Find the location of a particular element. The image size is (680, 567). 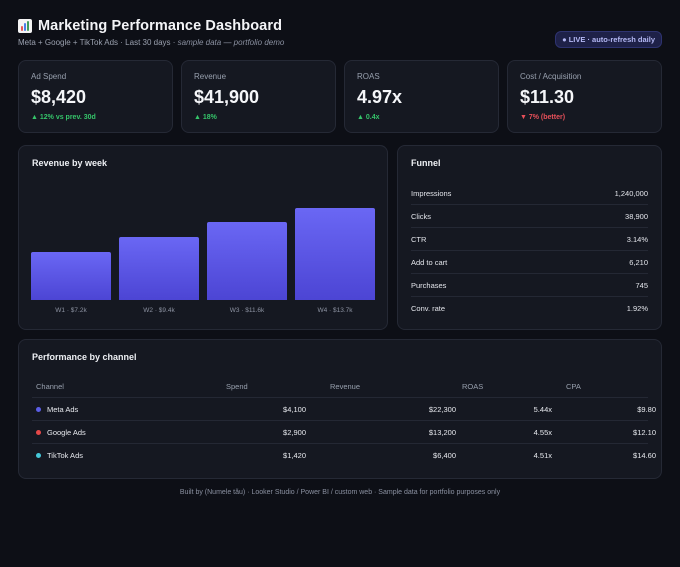

funnel-row: Add to cart 6,210 is located at coordinates (529, 262).